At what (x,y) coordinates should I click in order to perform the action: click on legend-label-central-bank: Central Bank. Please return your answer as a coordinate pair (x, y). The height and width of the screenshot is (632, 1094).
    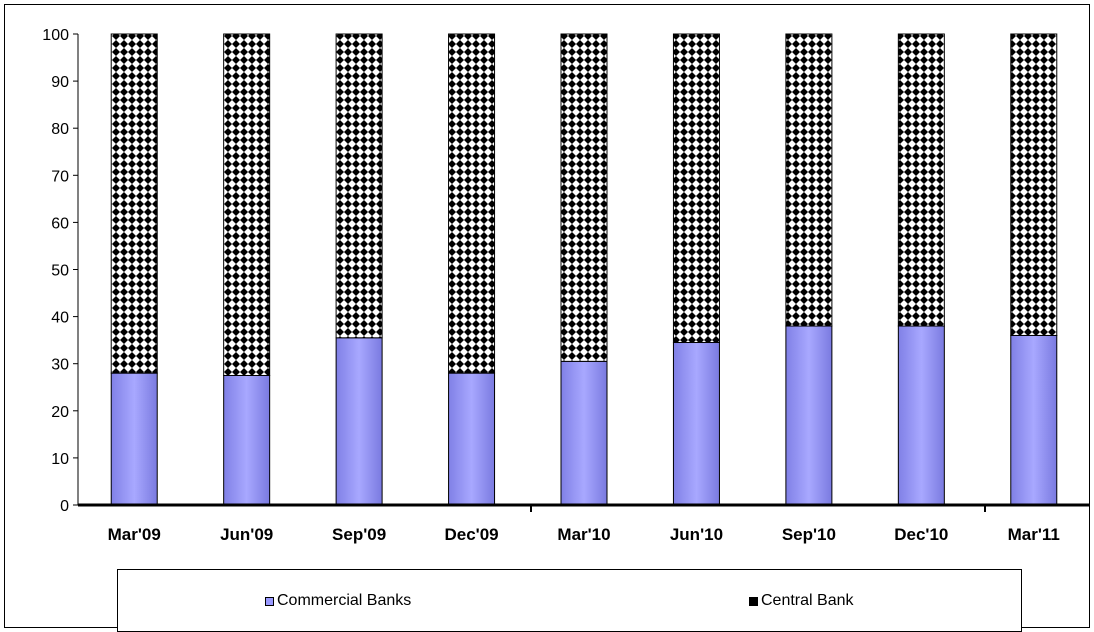
    Looking at the image, I should click on (807, 600).